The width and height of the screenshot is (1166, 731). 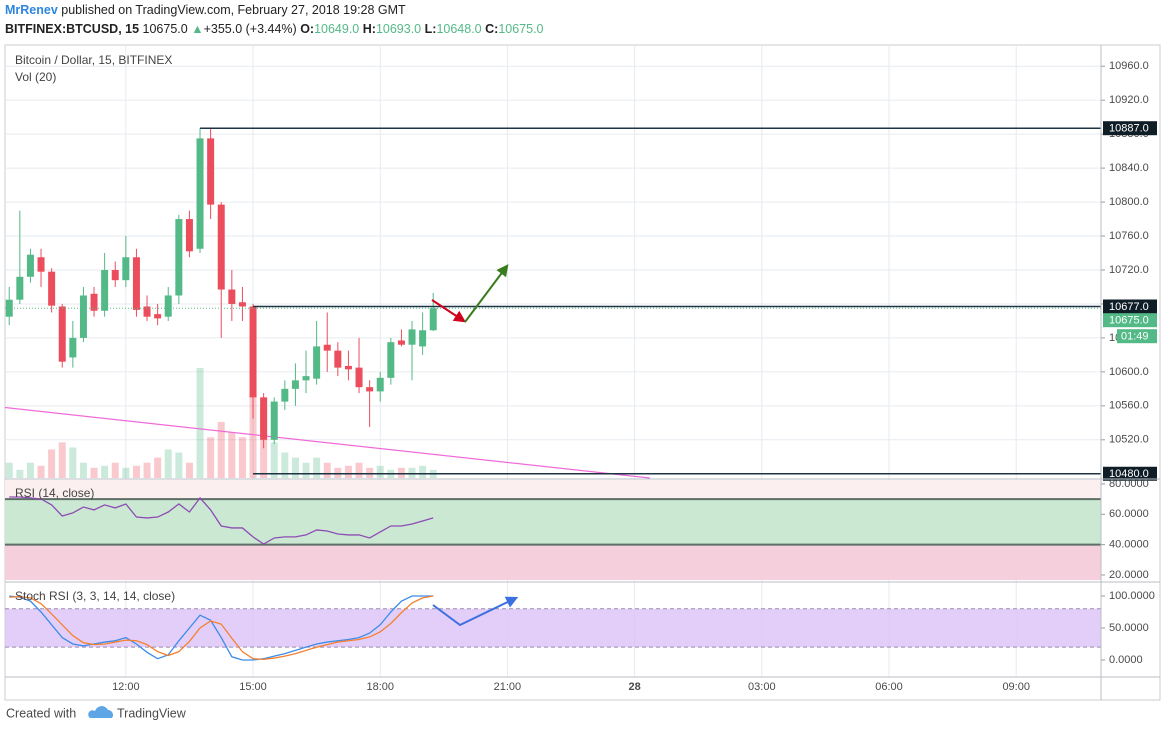 I want to click on h-label: H:, so click(x=369, y=29).